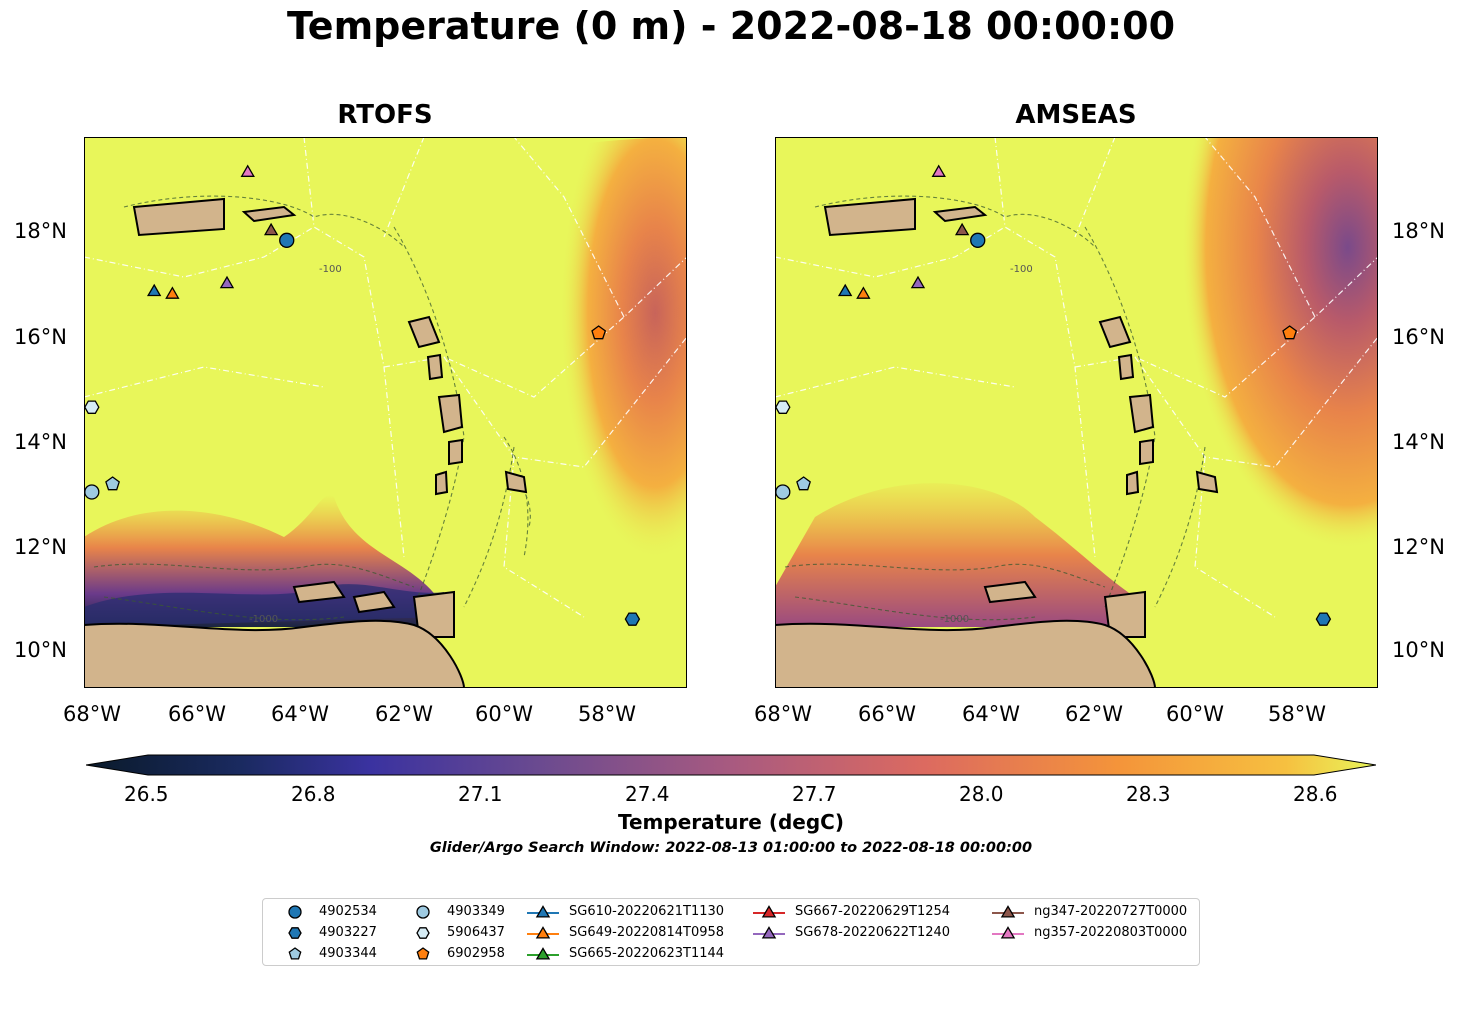 This screenshot has width=1462, height=1014. I want to click on lon-tick-right: 62°W, so click(1094, 714).